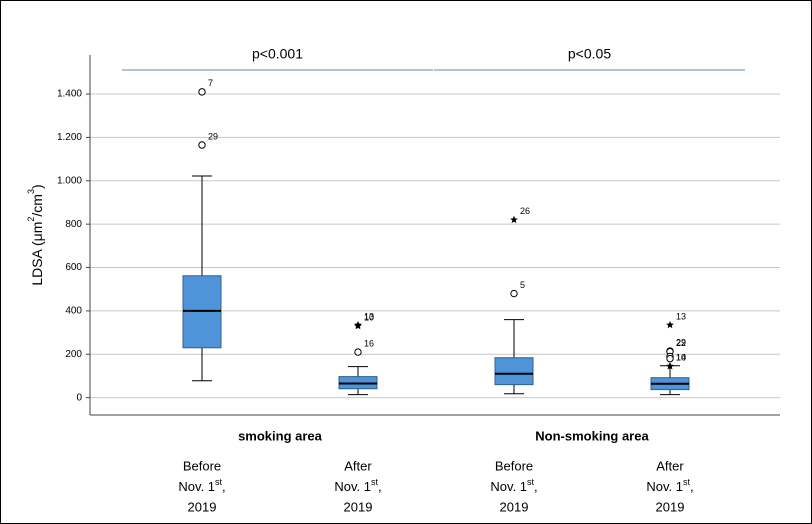 The image size is (812, 524). What do you see at coordinates (79, 397) in the screenshot?
I see `y-tick-label: 0` at bounding box center [79, 397].